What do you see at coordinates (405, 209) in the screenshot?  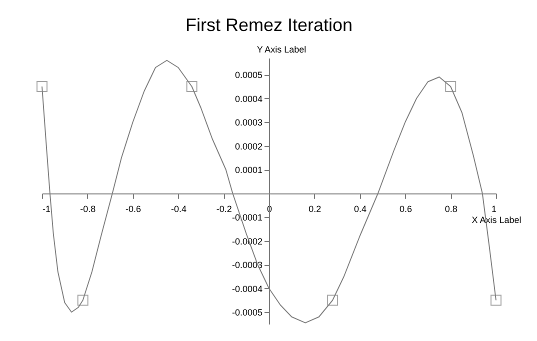 I see `x-tick-label: 0.6` at bounding box center [405, 209].